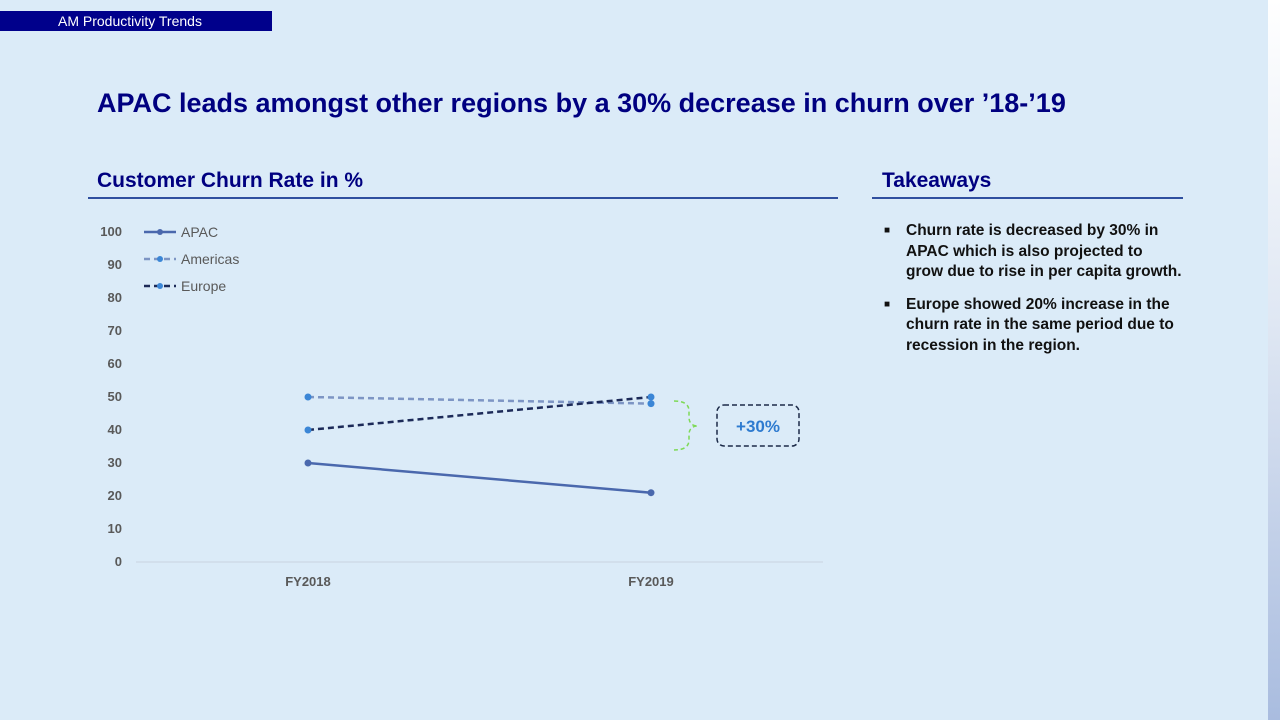 This screenshot has width=1280, height=720. What do you see at coordinates (1027, 198) in the screenshot?
I see `takeaways-rule` at bounding box center [1027, 198].